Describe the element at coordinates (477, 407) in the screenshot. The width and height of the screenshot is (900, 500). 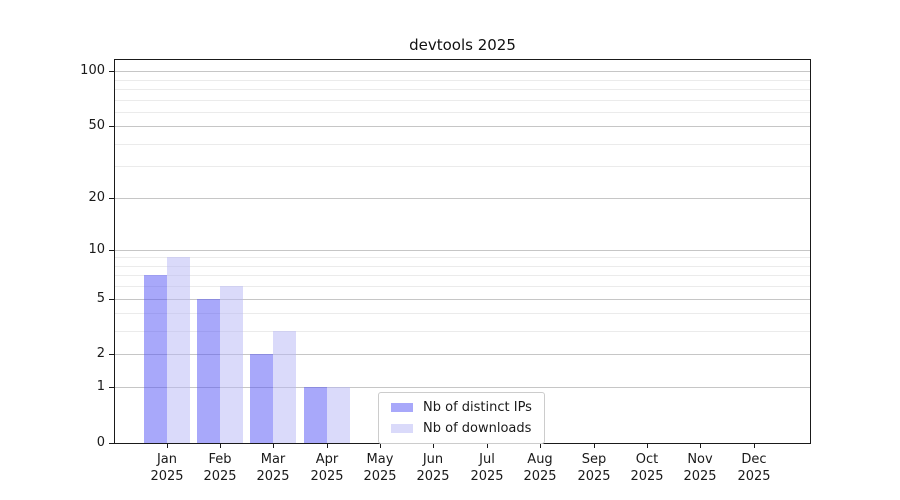
I see `legend-label-distinct-ips: Nb of distinct IPs` at that location.